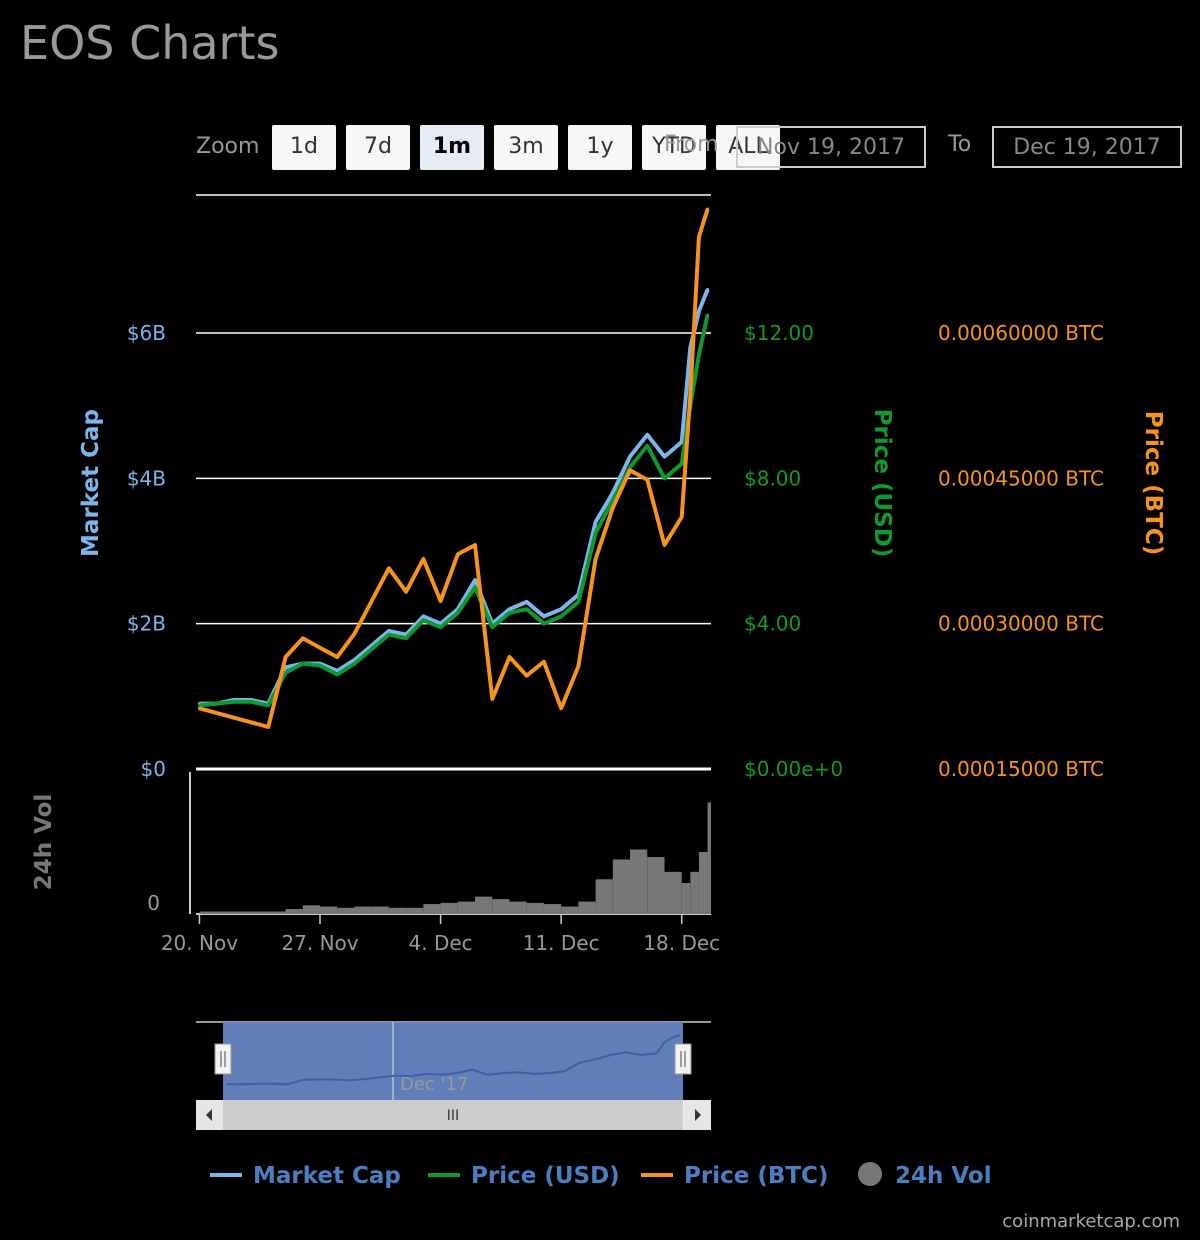  Describe the element at coordinates (779, 333) in the screenshot. I see `price-usd-tick-label: $12.00` at that location.